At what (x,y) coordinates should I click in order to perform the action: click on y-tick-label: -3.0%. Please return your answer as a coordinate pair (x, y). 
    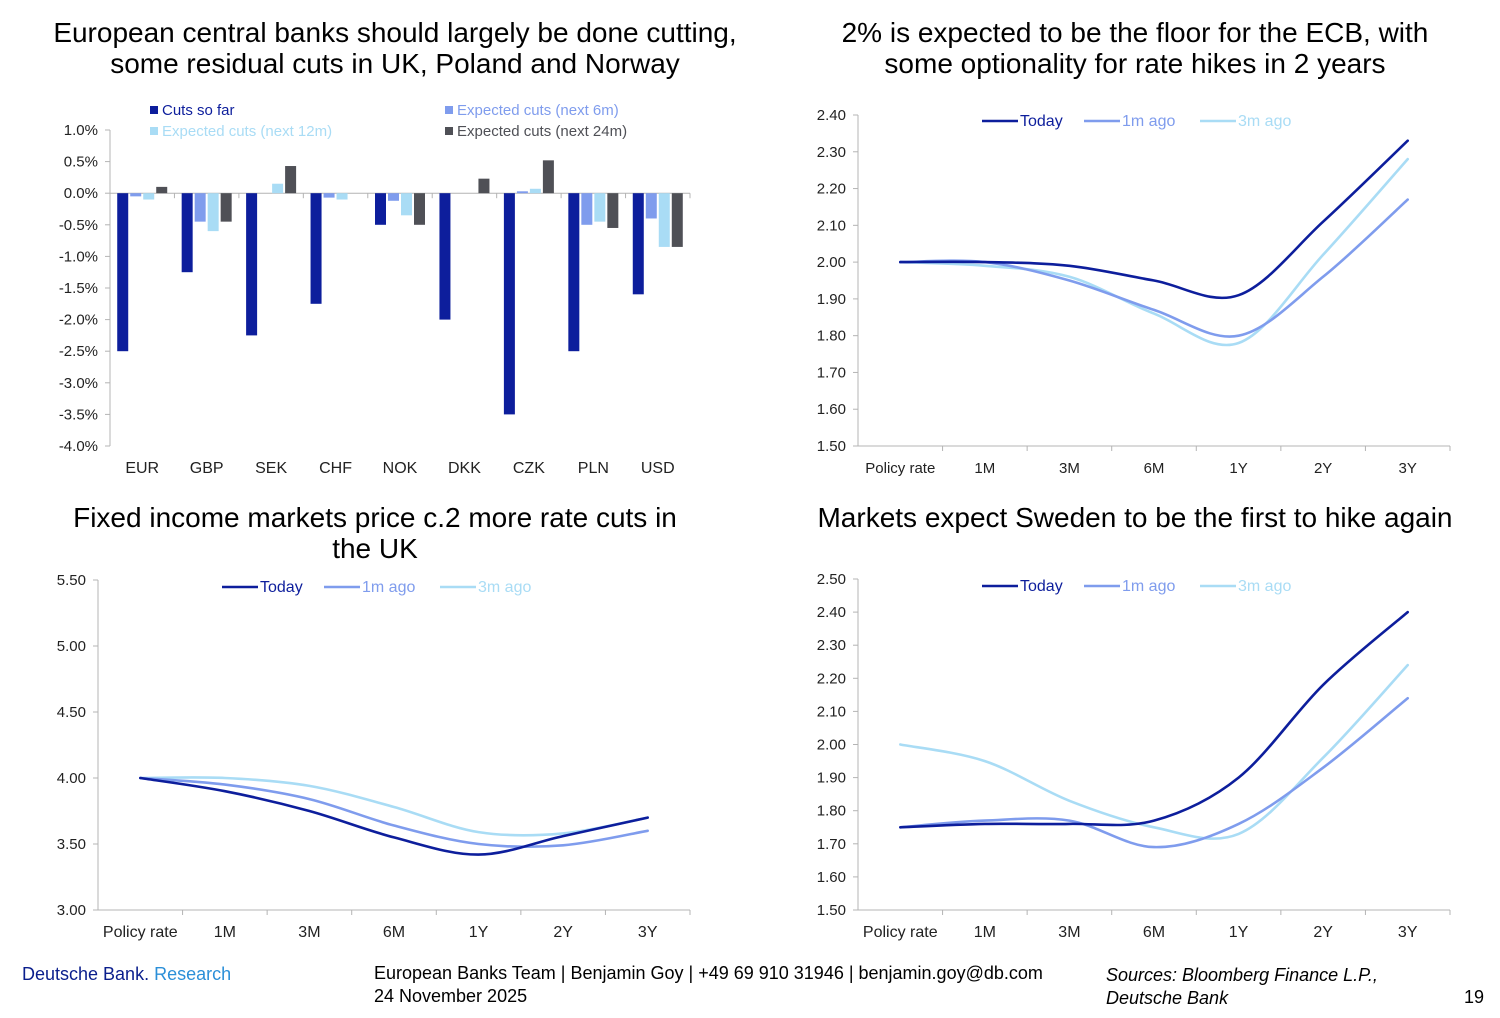
    Looking at the image, I should click on (78, 383).